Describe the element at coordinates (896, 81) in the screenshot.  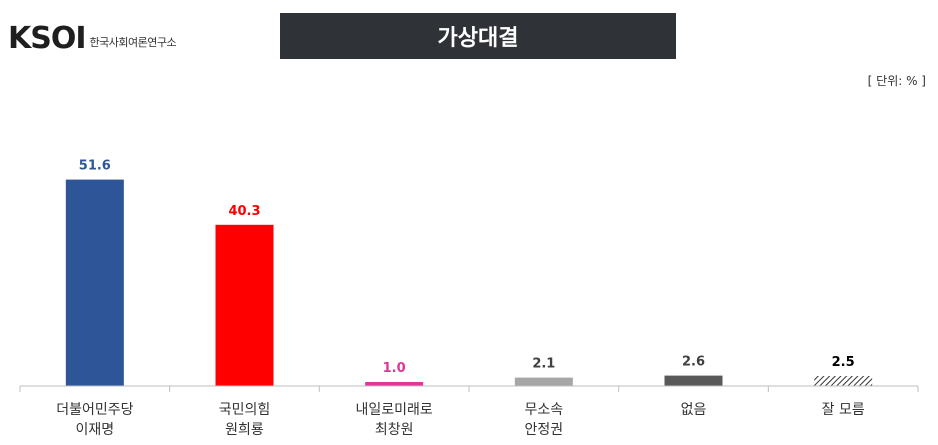
I see `unit-label: [ 단위: % ]` at that location.